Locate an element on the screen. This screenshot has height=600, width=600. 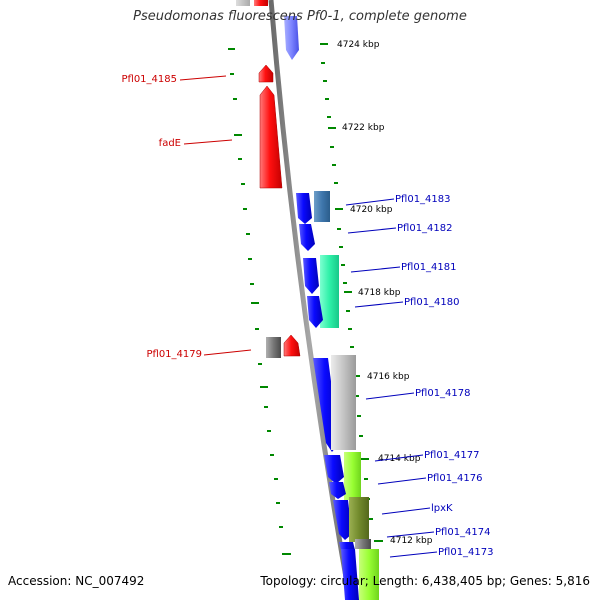
gene-label-pfl01-4176: Pfl01_4176 is located at coordinates (455, 478).